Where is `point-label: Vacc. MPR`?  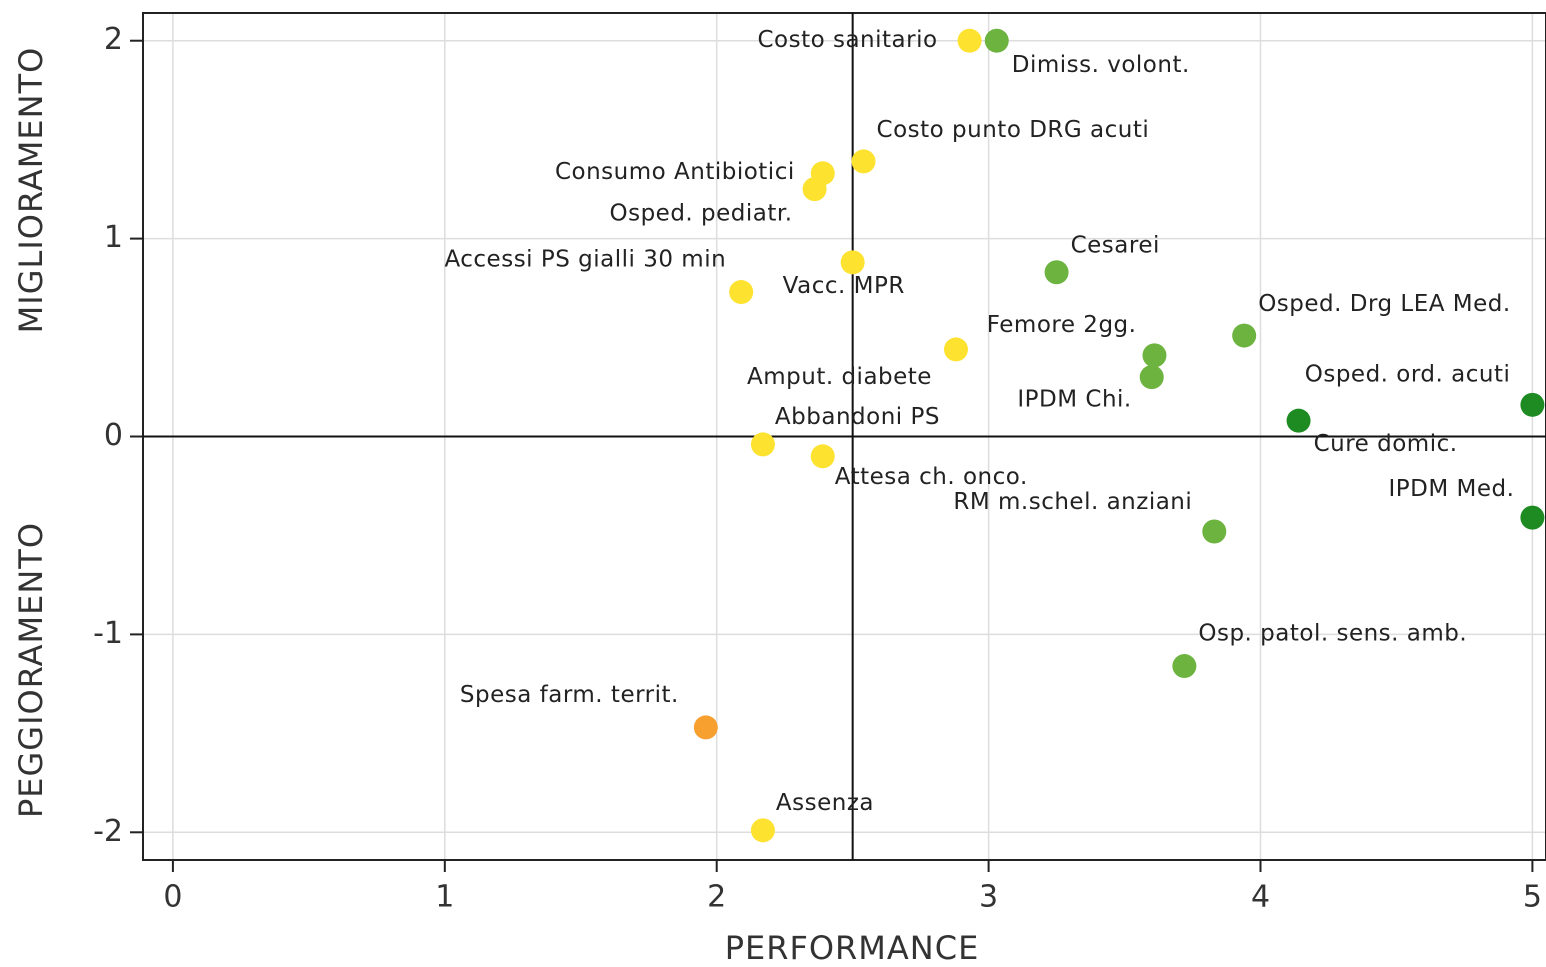
point-label: Vacc. MPR is located at coordinates (844, 286).